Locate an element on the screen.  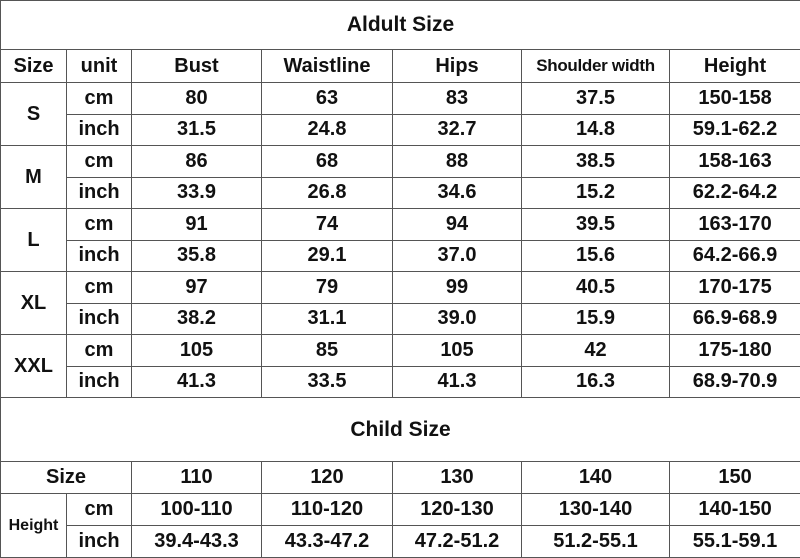
table-cell: 42 is located at coordinates (596, 351).